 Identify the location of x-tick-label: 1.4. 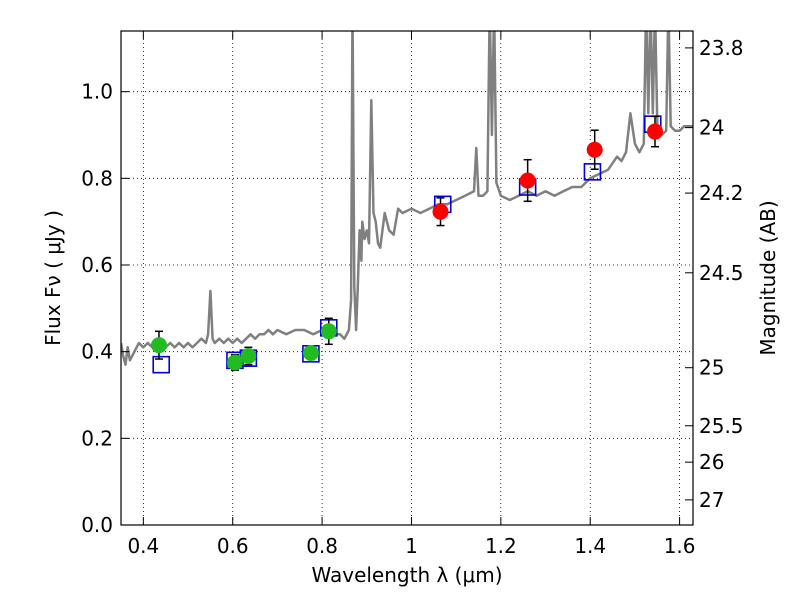
(590, 546).